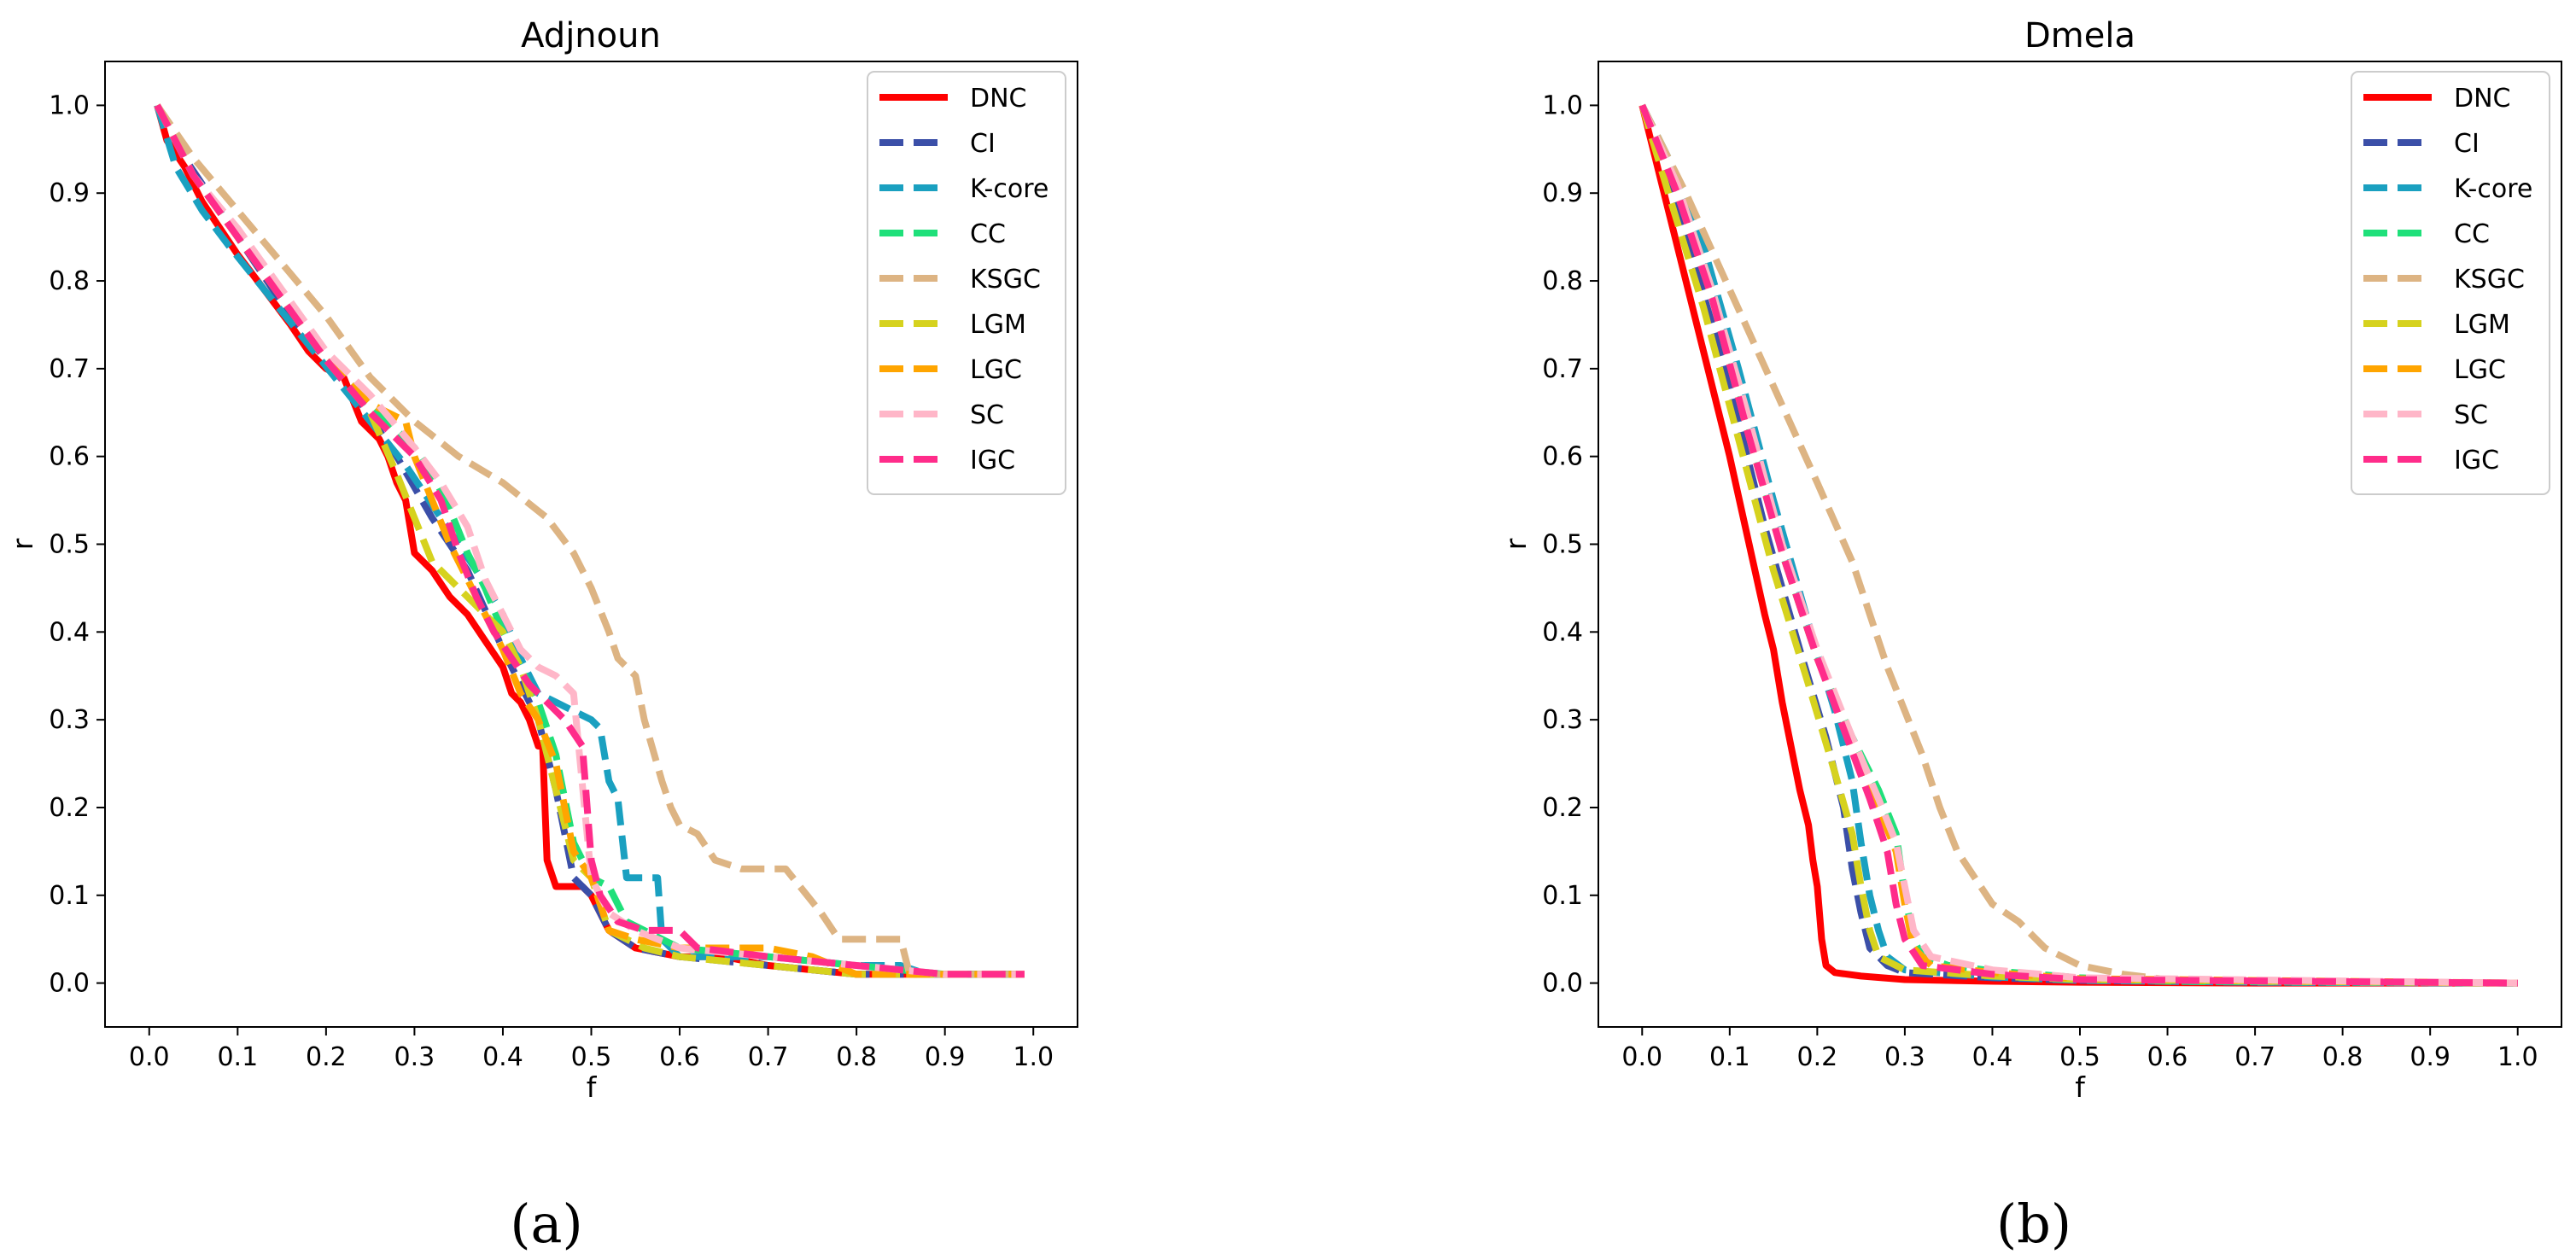 The height and width of the screenshot is (1260, 2576). What do you see at coordinates (546, 1224) in the screenshot?
I see `panel-caption: (a)` at bounding box center [546, 1224].